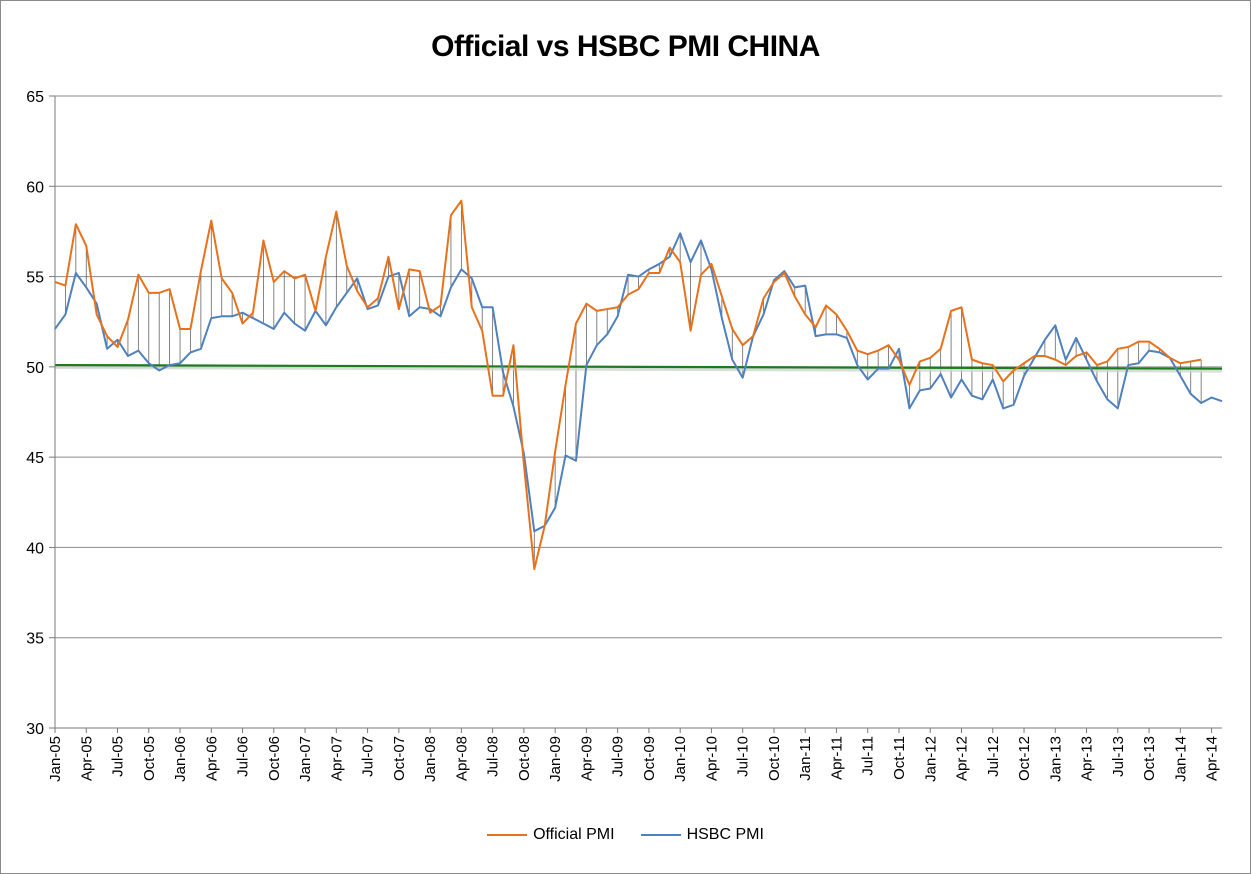 Image resolution: width=1251 pixels, height=874 pixels. Describe the element at coordinates (743, 756) in the screenshot. I see `x-tick-label: Jul-10` at that location.